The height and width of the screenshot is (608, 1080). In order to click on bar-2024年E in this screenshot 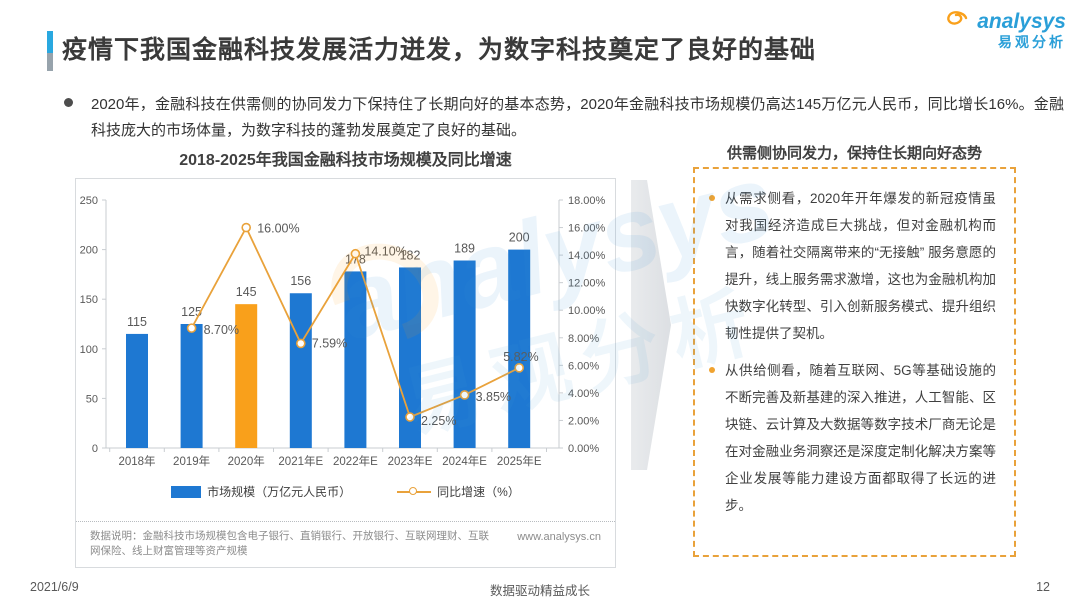, I will do `click(464, 354)`.